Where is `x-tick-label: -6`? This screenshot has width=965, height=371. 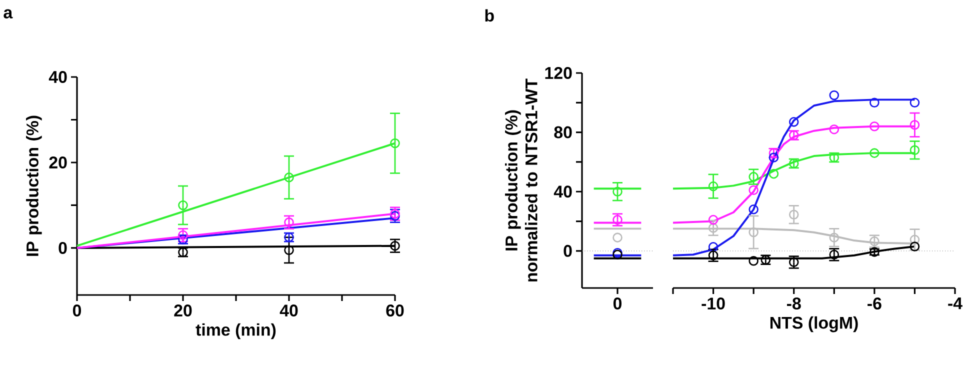 x-tick-label: -6 is located at coordinates (875, 304).